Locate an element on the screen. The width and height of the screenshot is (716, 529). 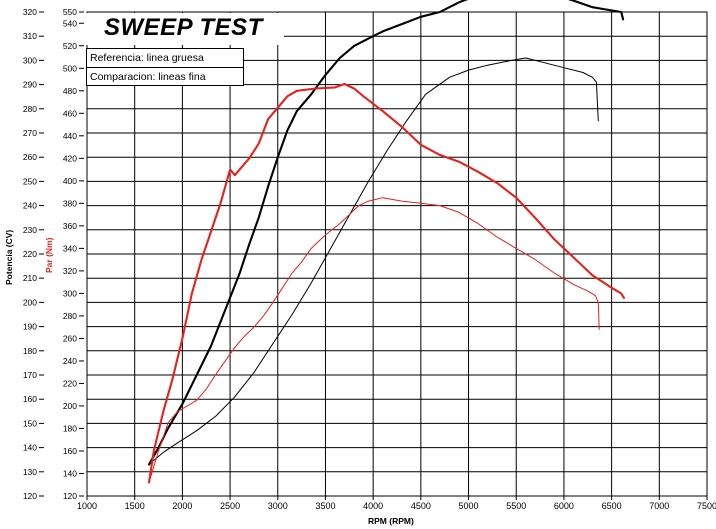
power-tick-label: 300 is located at coordinates (30, 60).